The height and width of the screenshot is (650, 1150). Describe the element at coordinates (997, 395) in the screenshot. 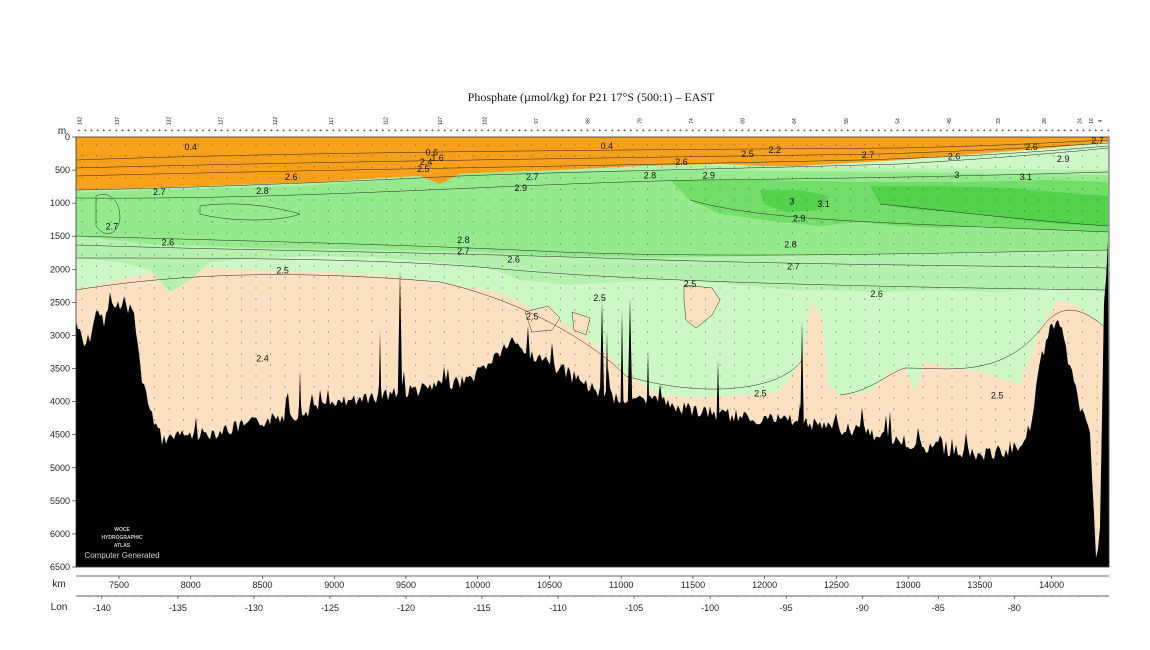

I see `contour-label: 2.5` at that location.